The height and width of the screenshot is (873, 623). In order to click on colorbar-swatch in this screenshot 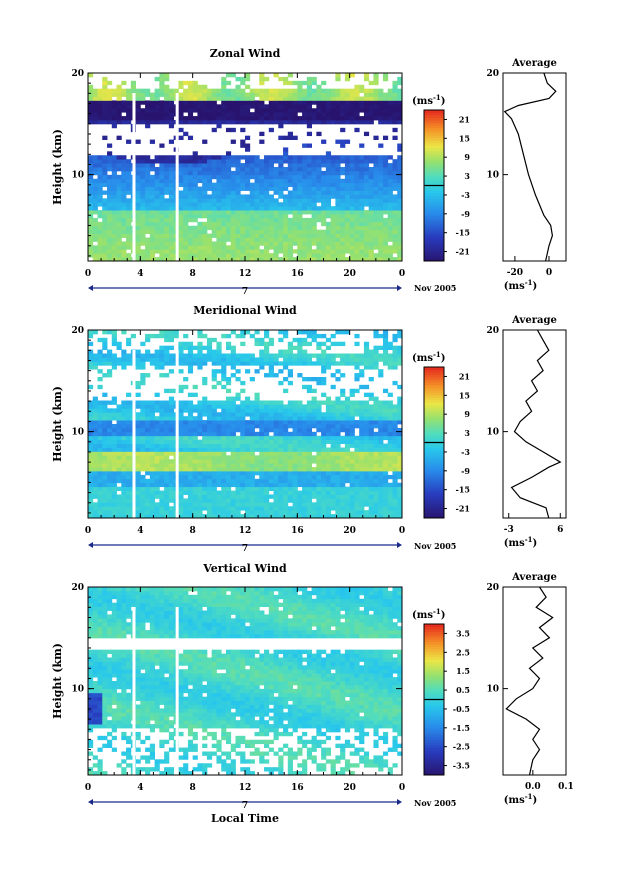, I will do `click(434, 187)`.